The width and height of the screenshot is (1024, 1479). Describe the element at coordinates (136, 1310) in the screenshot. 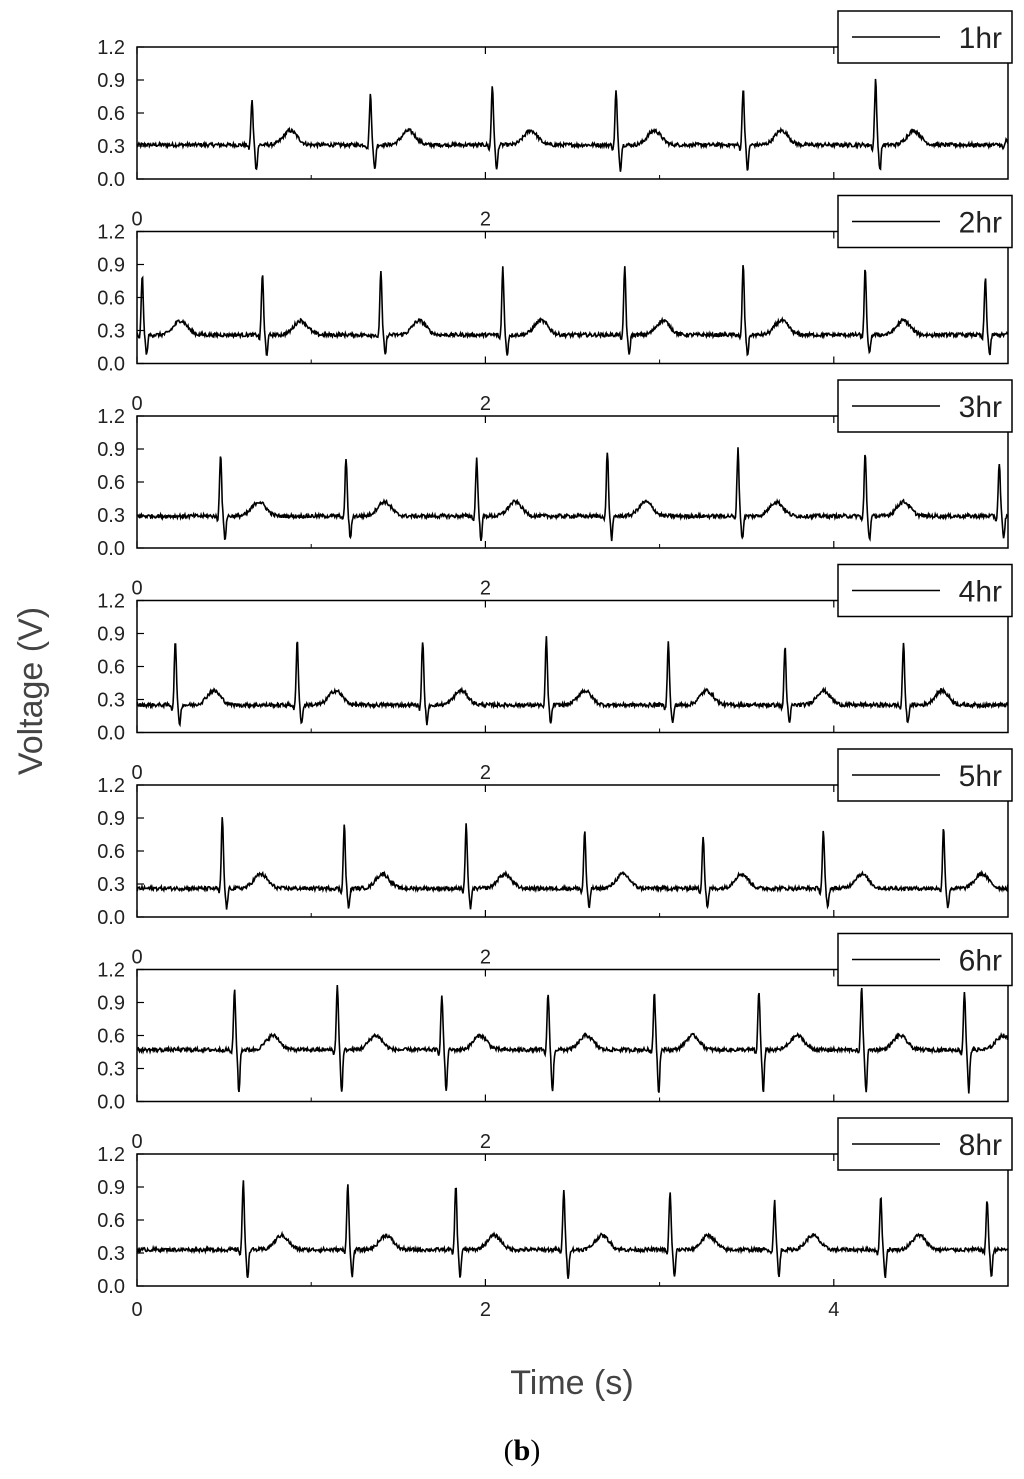

I see `x-tick-label: 0` at that location.